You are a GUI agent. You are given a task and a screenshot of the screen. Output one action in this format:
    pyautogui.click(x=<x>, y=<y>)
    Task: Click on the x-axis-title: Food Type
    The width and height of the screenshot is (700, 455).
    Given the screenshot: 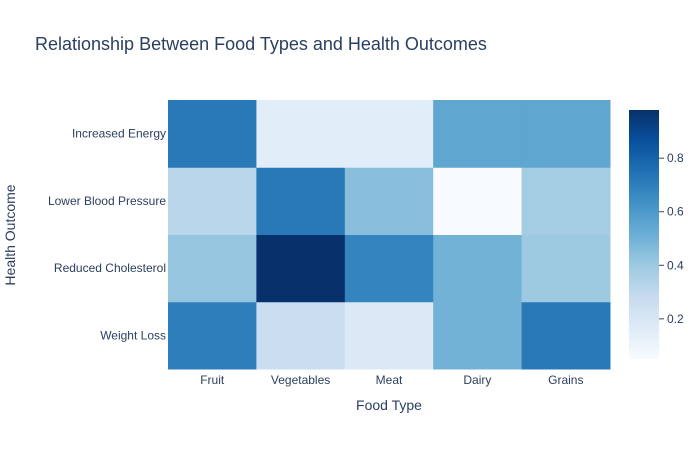 What is the action you would take?
    pyautogui.click(x=389, y=405)
    